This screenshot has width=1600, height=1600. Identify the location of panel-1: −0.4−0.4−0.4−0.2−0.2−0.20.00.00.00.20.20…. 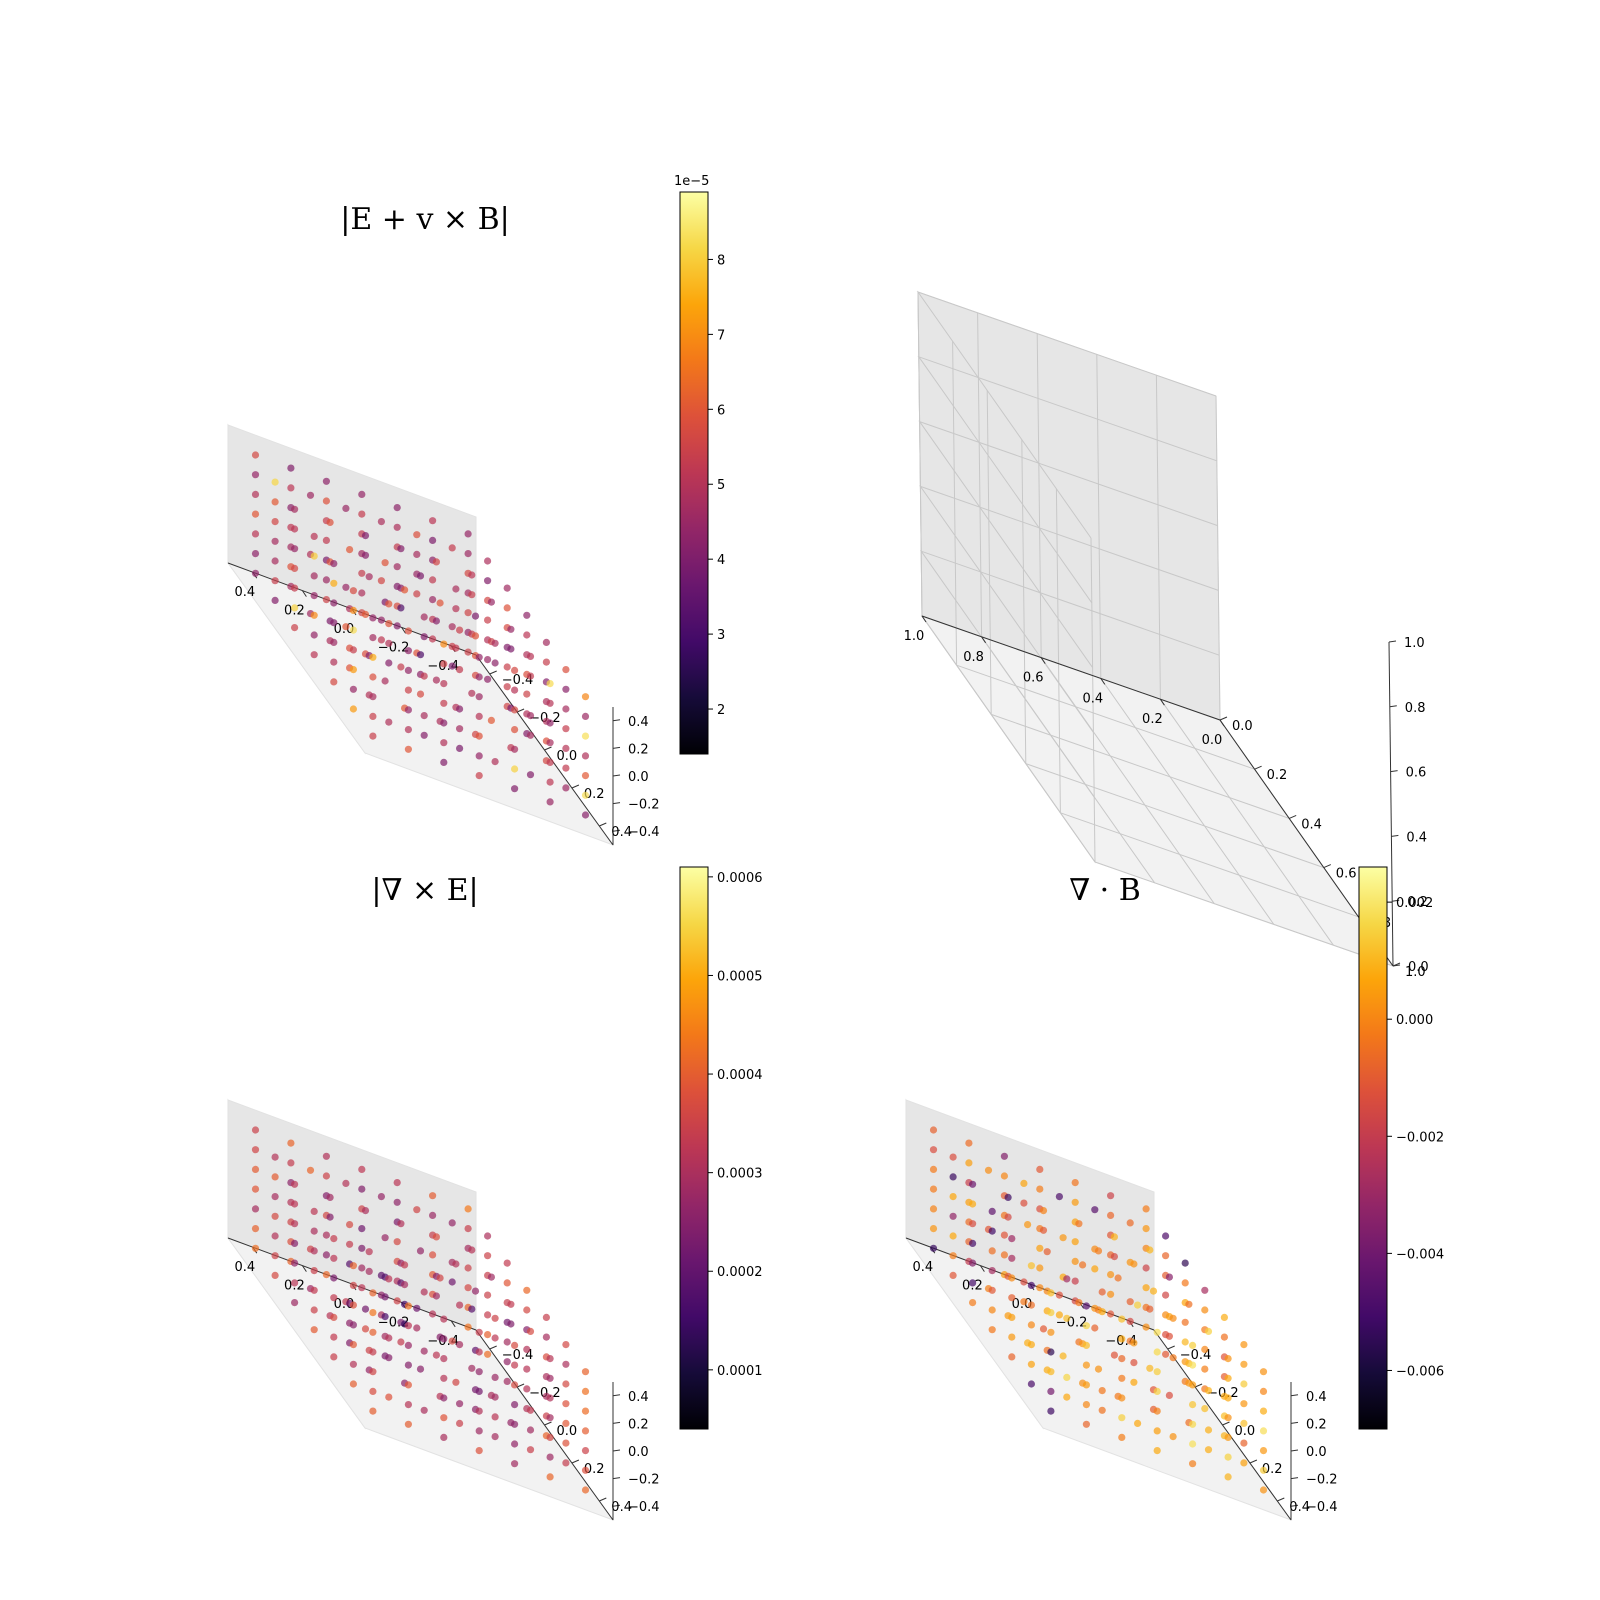
(475, 510).